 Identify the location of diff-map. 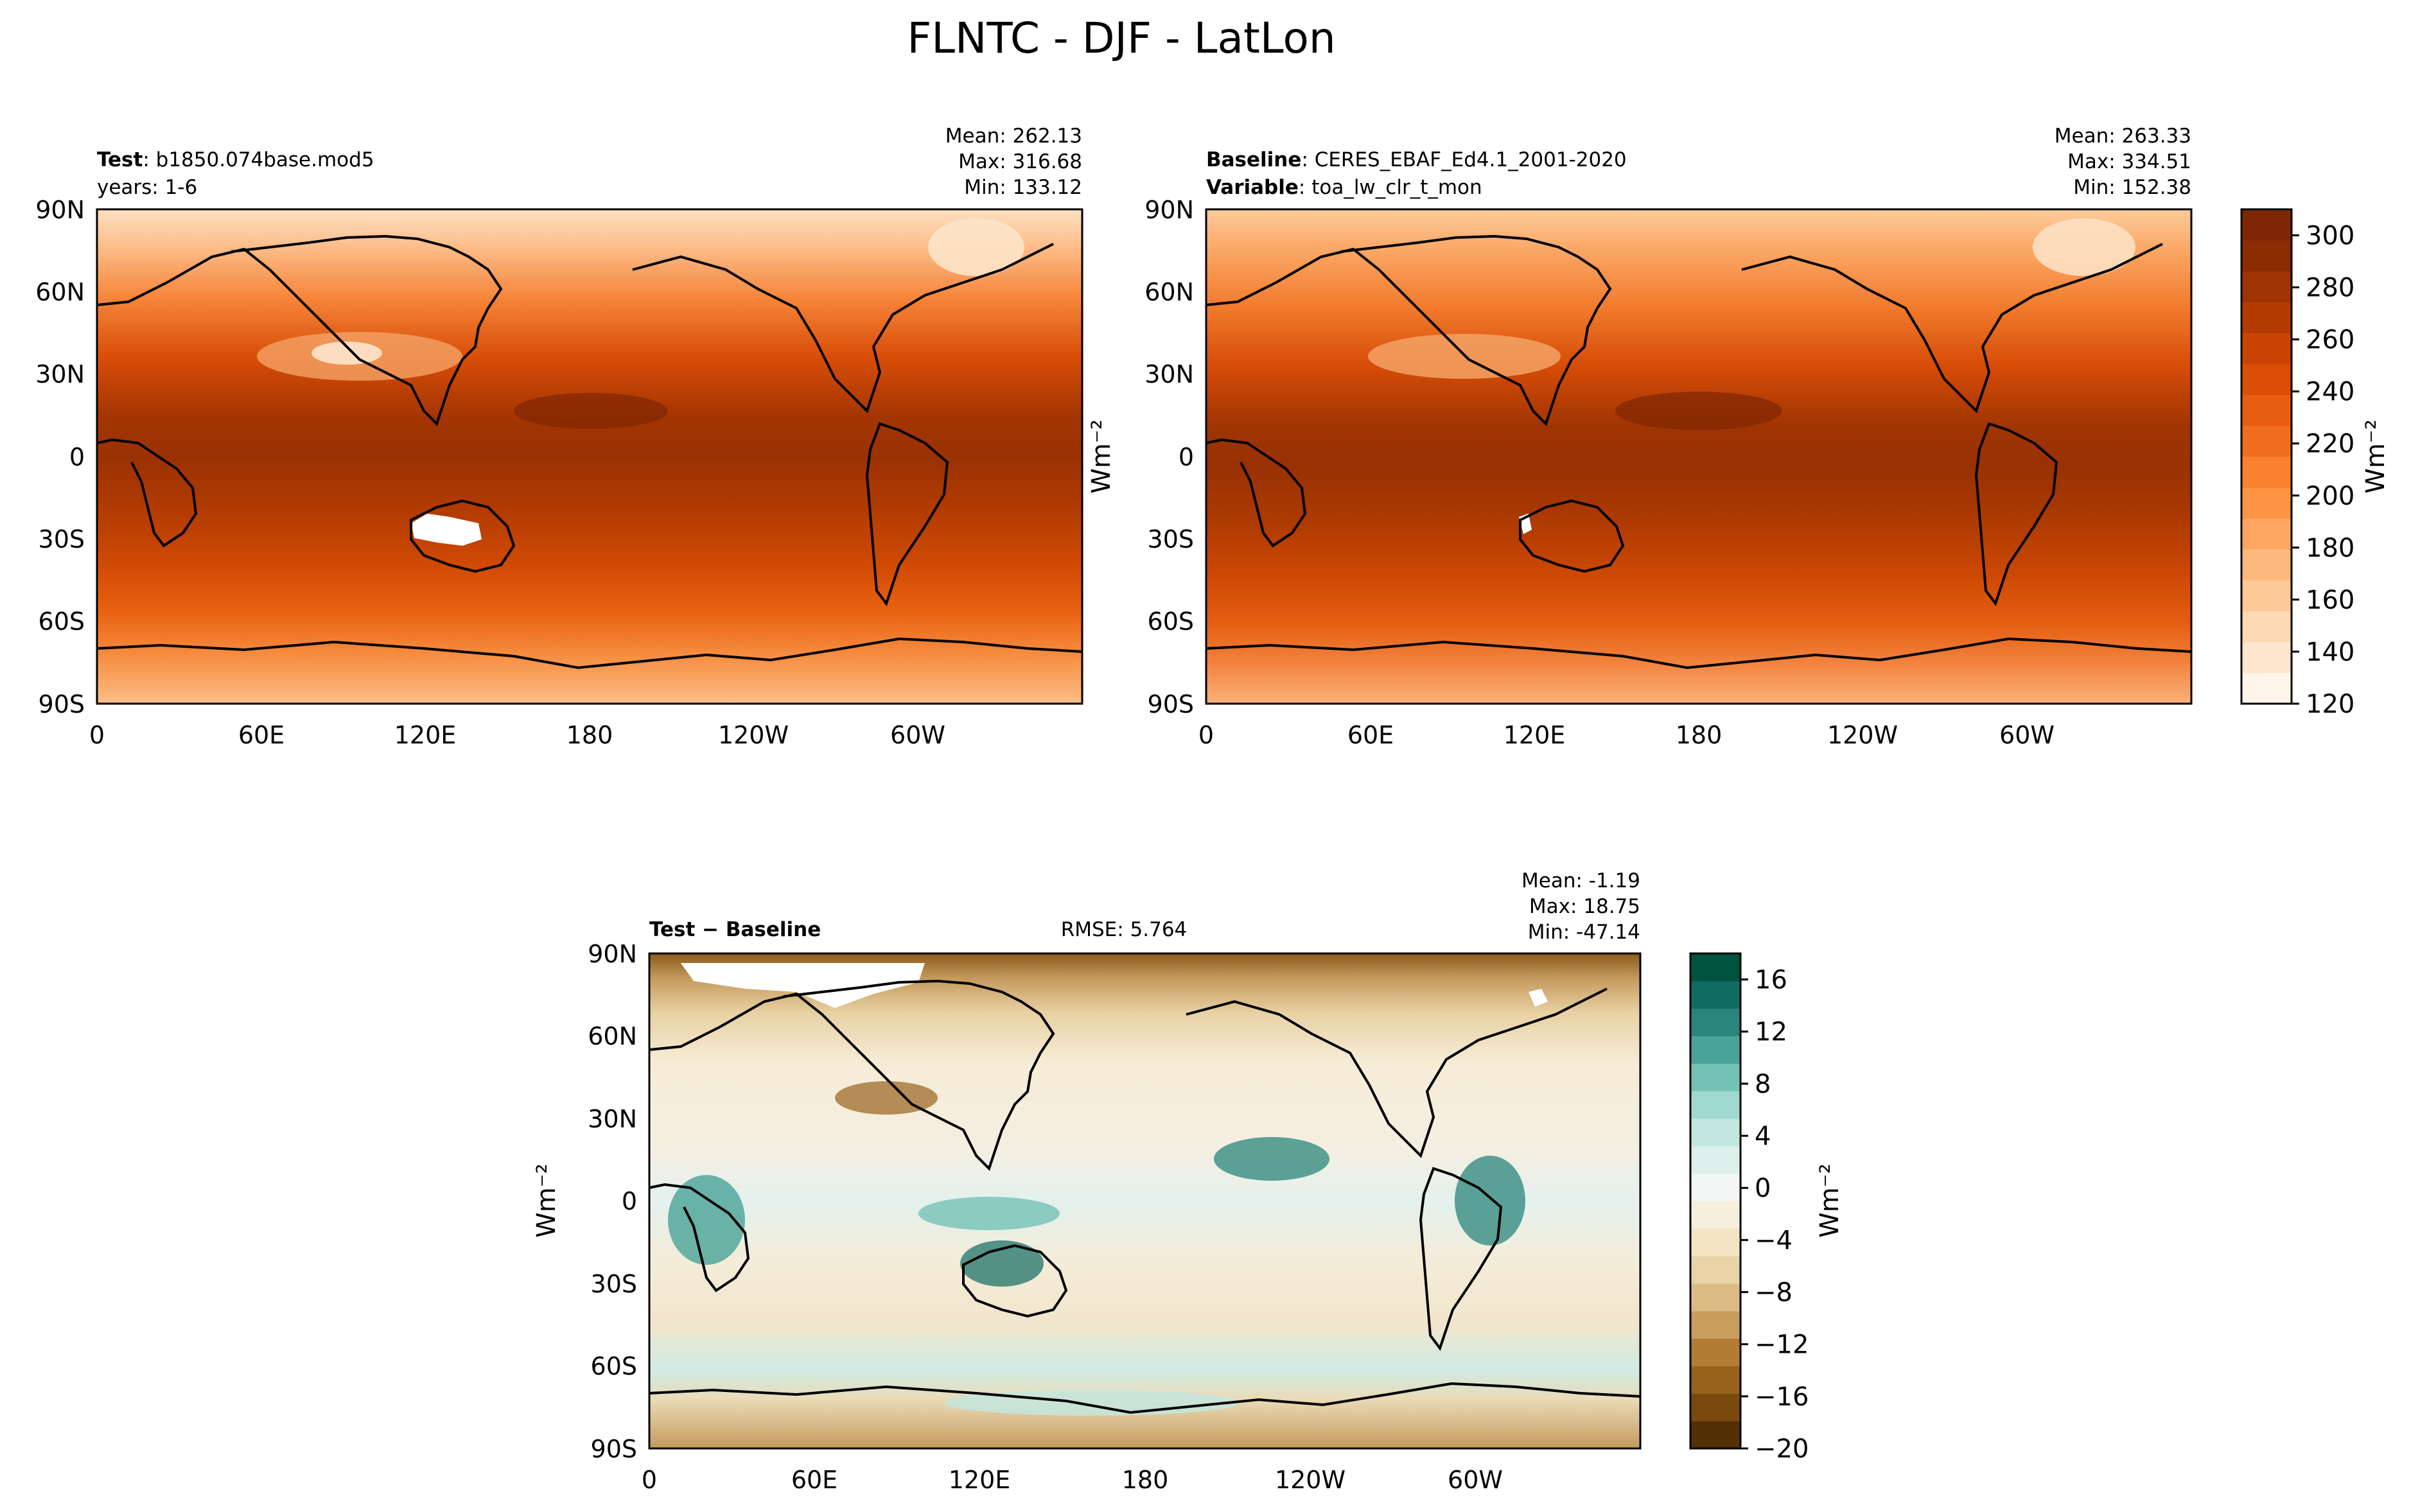
(1144, 1200).